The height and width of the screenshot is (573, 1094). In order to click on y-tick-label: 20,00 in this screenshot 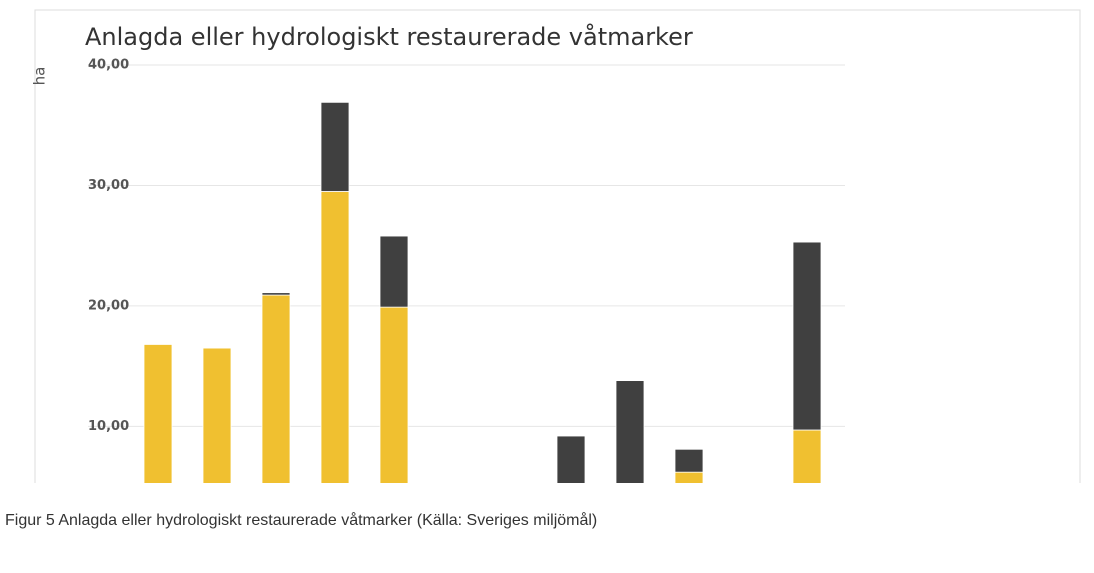, I will do `click(108, 305)`.